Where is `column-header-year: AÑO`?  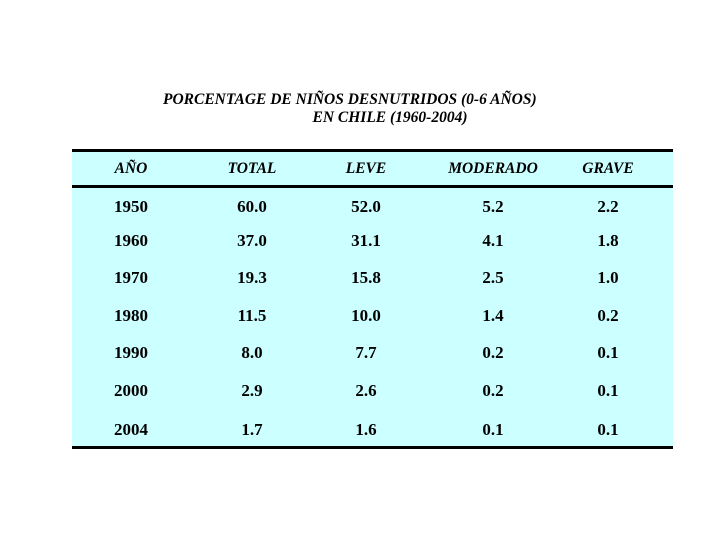 column-header-year: AÑO is located at coordinates (131, 168).